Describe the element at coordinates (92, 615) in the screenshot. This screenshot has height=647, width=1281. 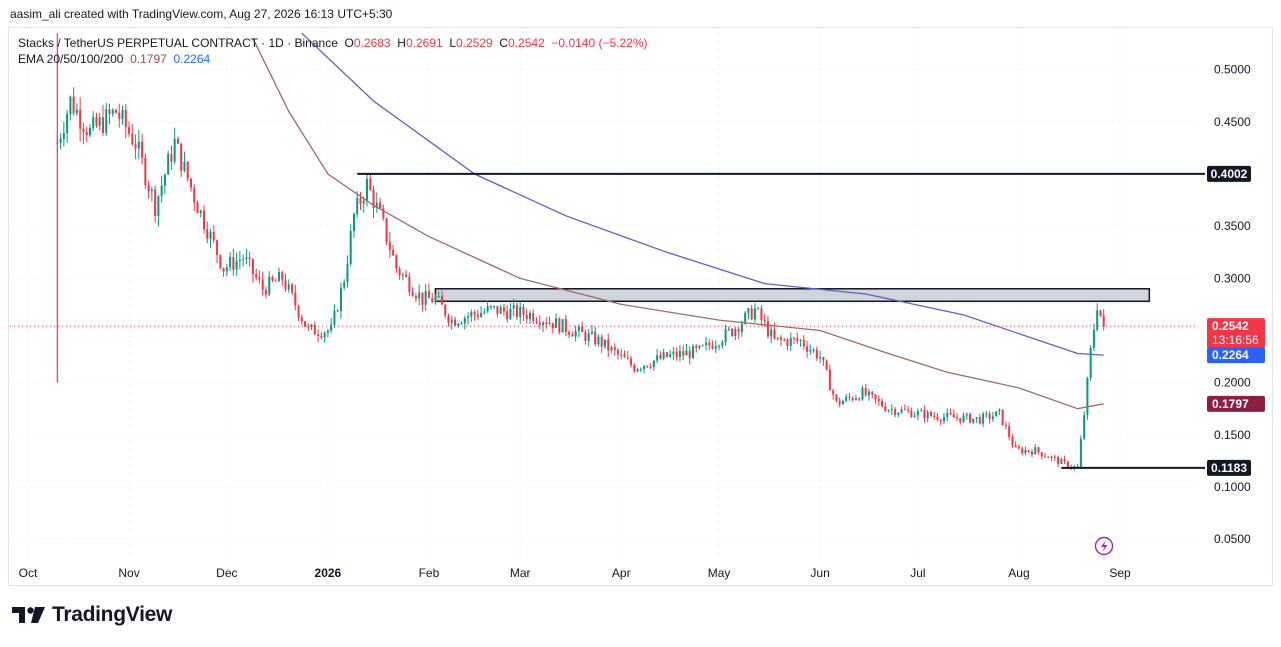
I see `tradingview-brand: TradingView` at that location.